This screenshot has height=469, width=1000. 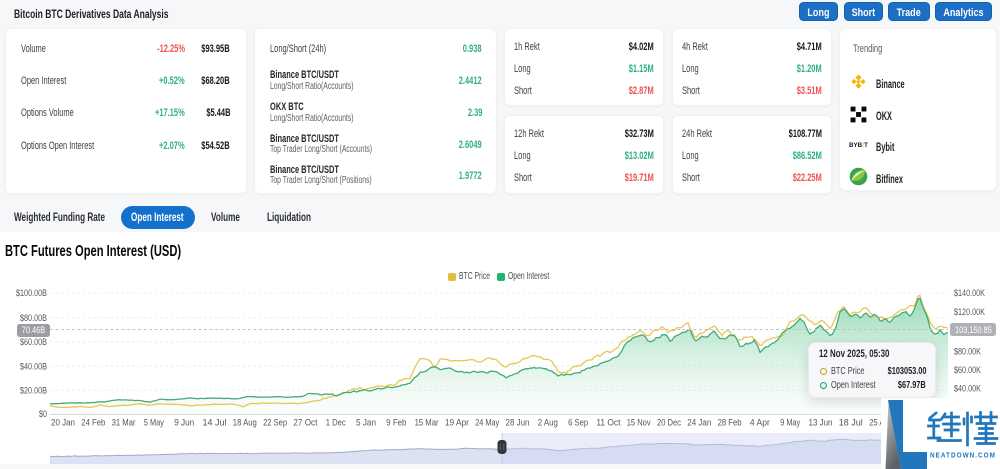 I want to click on svg-text: 5 May, so click(x=154, y=423).